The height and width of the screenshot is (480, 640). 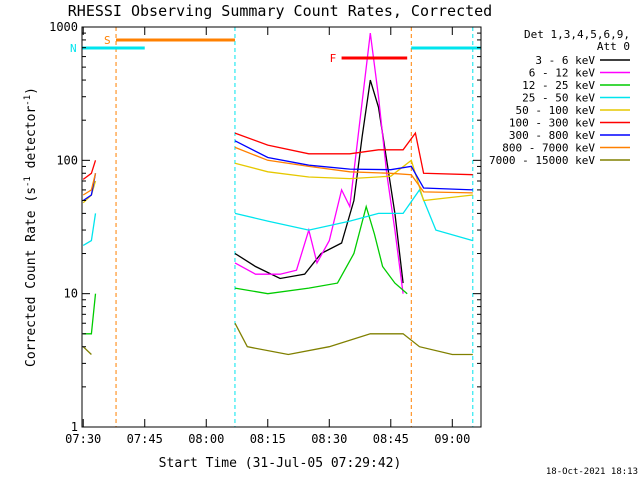 I want to click on legend-label-2: 12 - 25 keV, so click(x=558, y=85).